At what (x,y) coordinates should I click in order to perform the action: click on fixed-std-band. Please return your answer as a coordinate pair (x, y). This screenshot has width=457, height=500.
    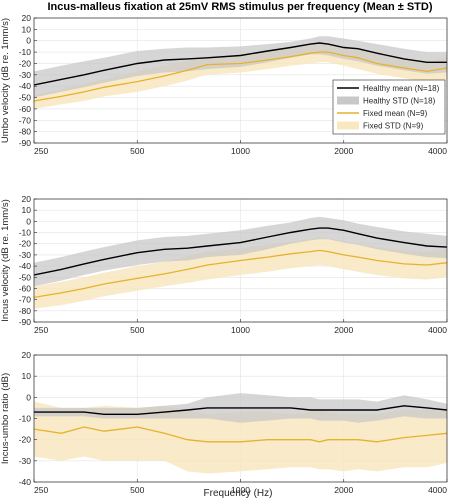
    Looking at the image, I should click on (240, 76).